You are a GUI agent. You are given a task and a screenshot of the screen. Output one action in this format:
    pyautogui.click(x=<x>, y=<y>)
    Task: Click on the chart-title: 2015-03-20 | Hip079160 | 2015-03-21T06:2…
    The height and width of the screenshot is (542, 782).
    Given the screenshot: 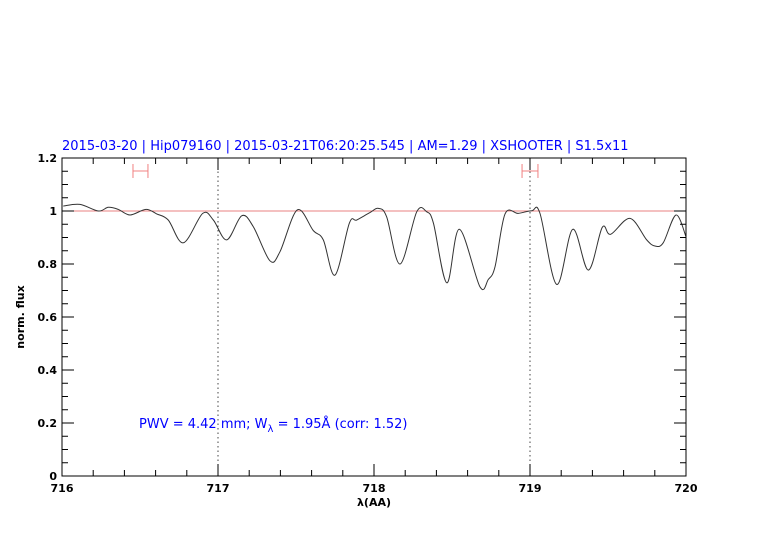 What is the action you would take?
    pyautogui.click(x=345, y=146)
    